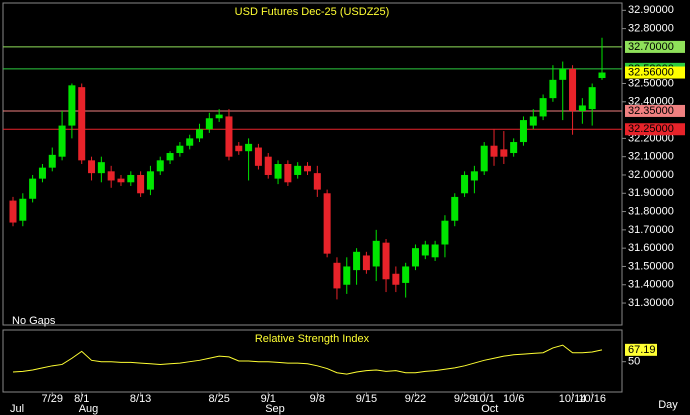 The width and height of the screenshot is (690, 415). What do you see at coordinates (651, 285) in the screenshot?
I see `y-tick-label: 31.40000` at bounding box center [651, 285].